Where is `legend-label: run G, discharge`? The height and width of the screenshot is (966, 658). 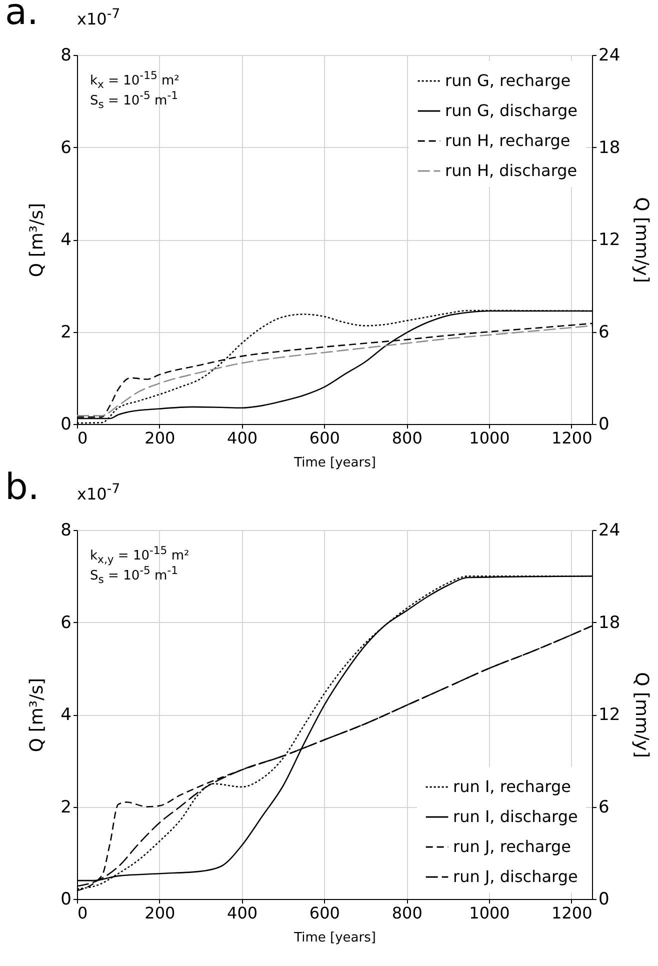
legend-label: run G, discharge is located at coordinates (511, 110).